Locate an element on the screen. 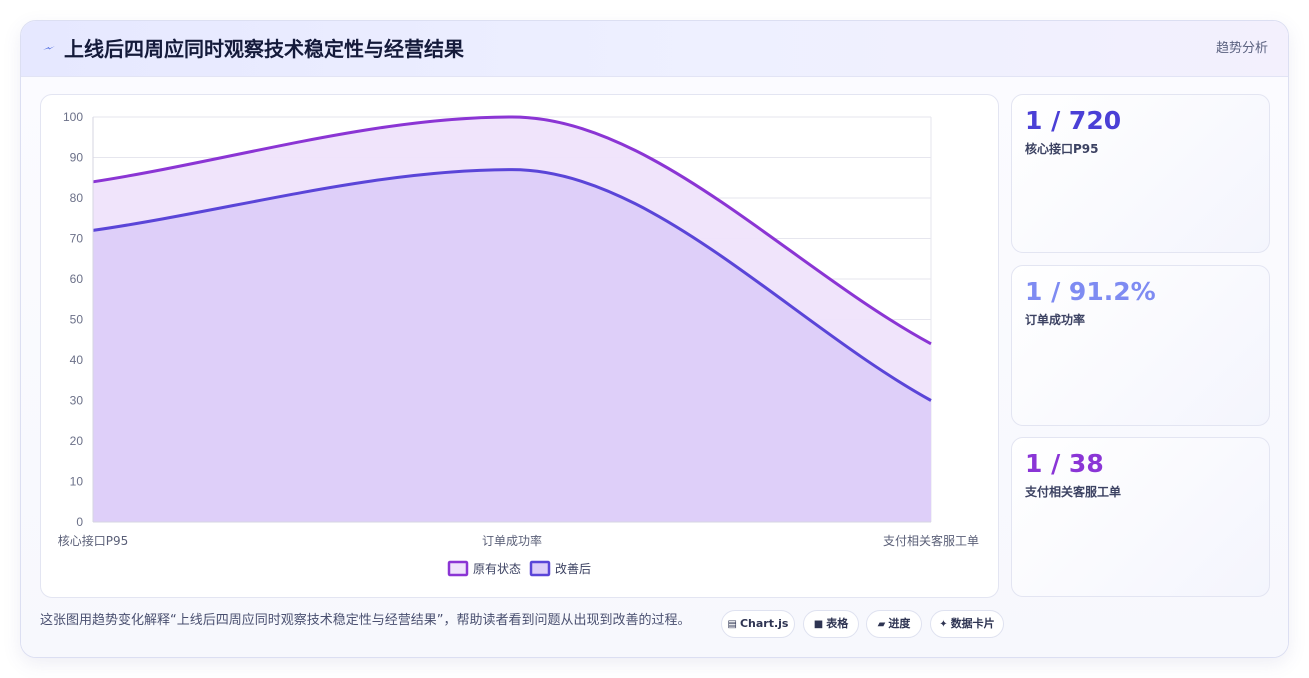 Image resolution: width=1309 pixels, height=678 pixels. chip-progress: ▰ 进度 is located at coordinates (894, 624).